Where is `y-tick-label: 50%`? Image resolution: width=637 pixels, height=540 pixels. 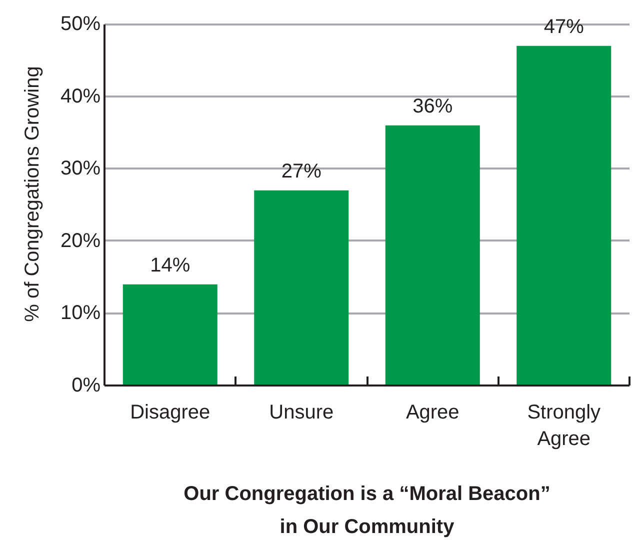
y-tick-label: 50% is located at coordinates (80, 24).